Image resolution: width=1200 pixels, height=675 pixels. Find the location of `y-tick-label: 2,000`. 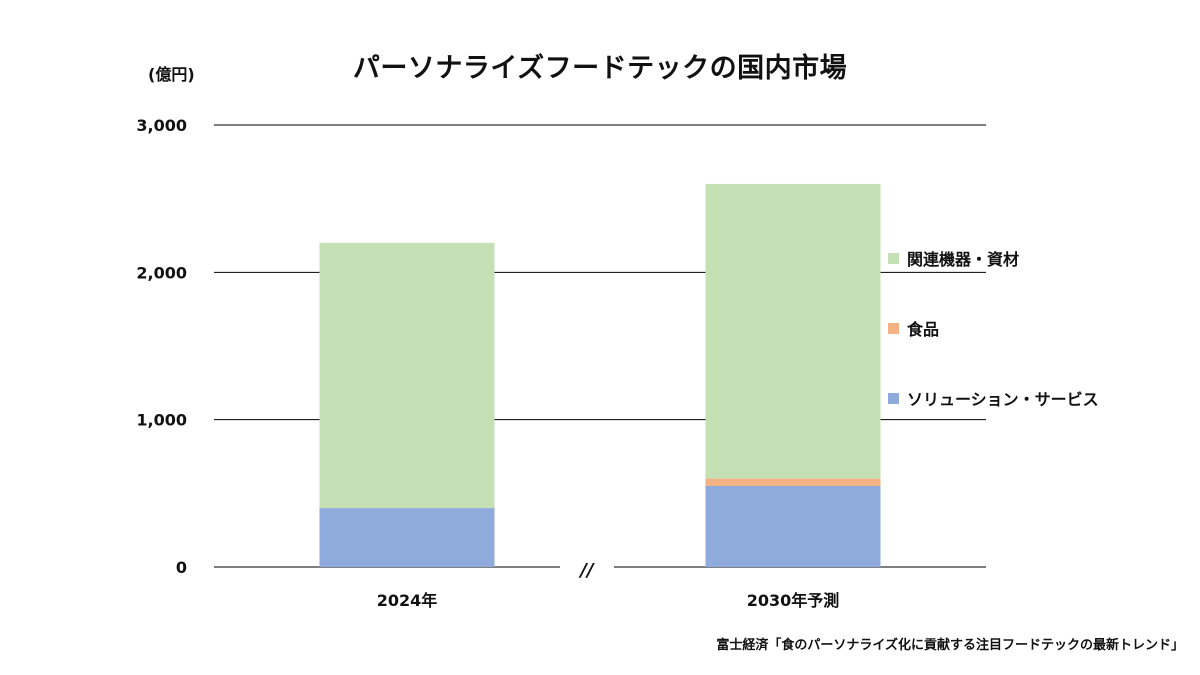

y-tick-label: 2,000 is located at coordinates (161, 272).